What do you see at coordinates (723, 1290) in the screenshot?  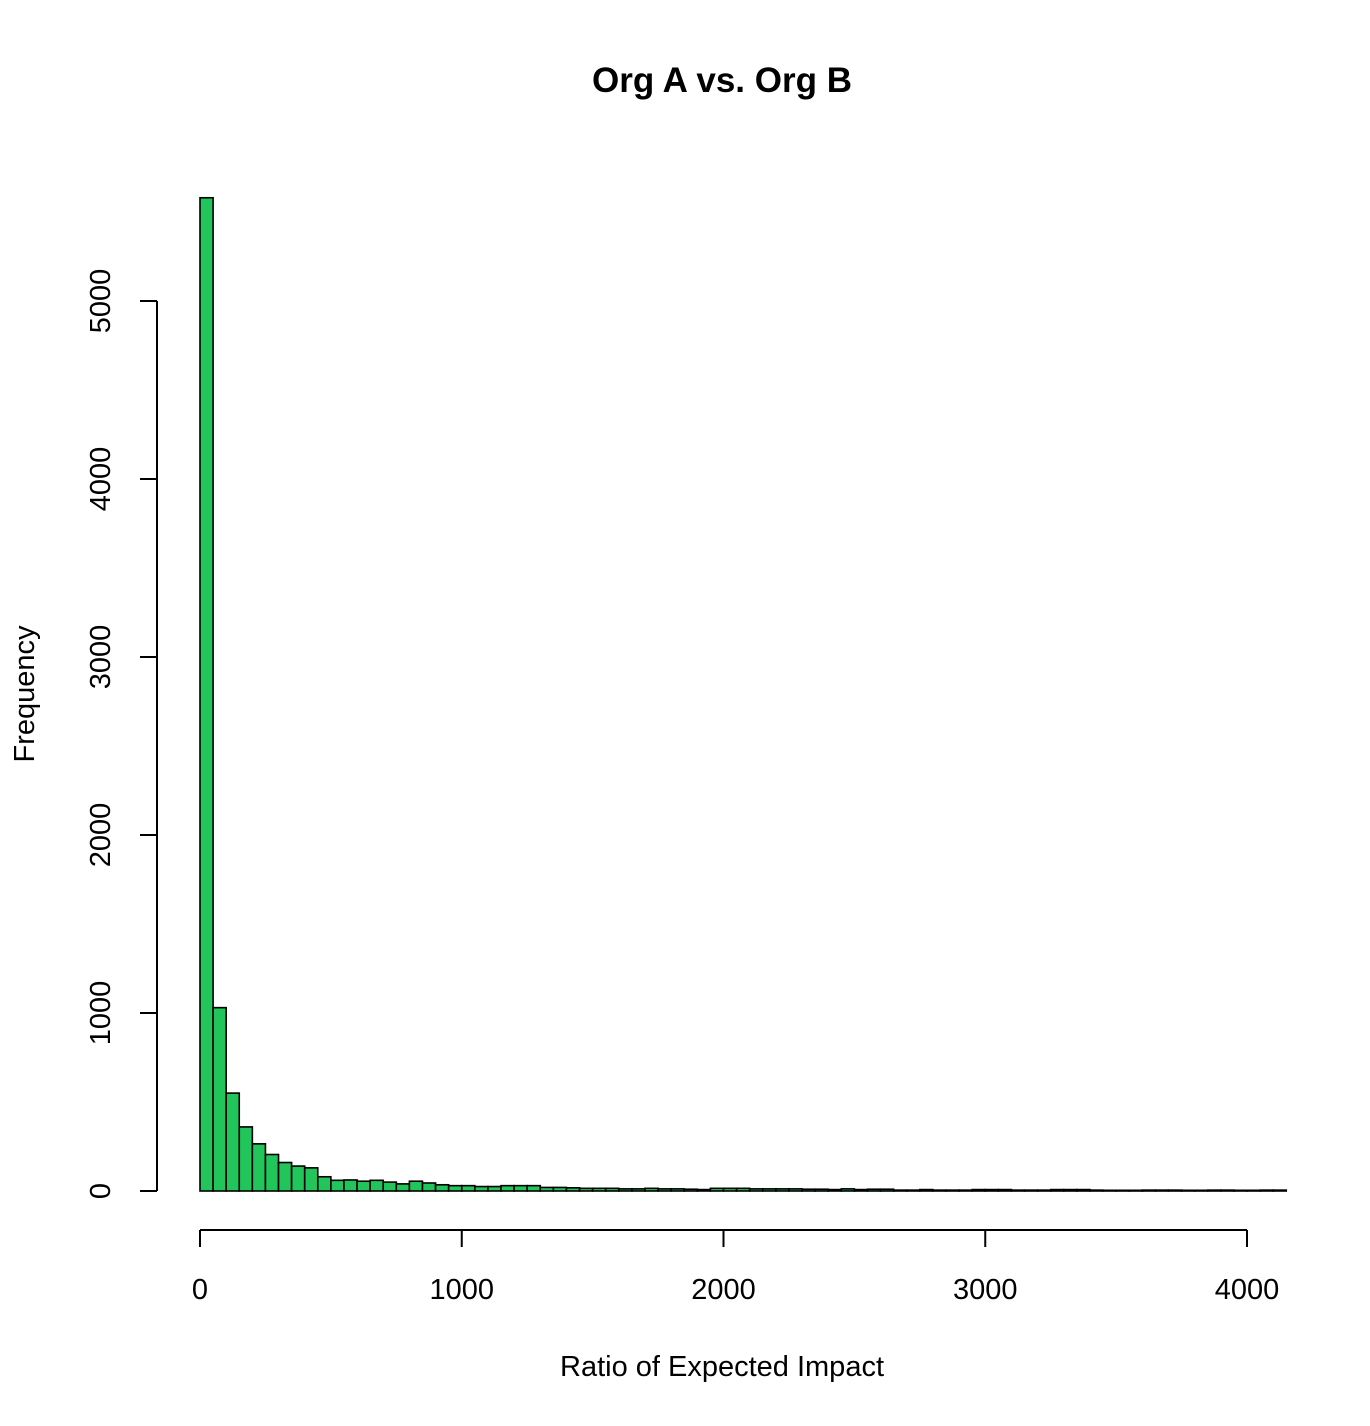 I see `x-tick-label: 2000` at bounding box center [723, 1290].